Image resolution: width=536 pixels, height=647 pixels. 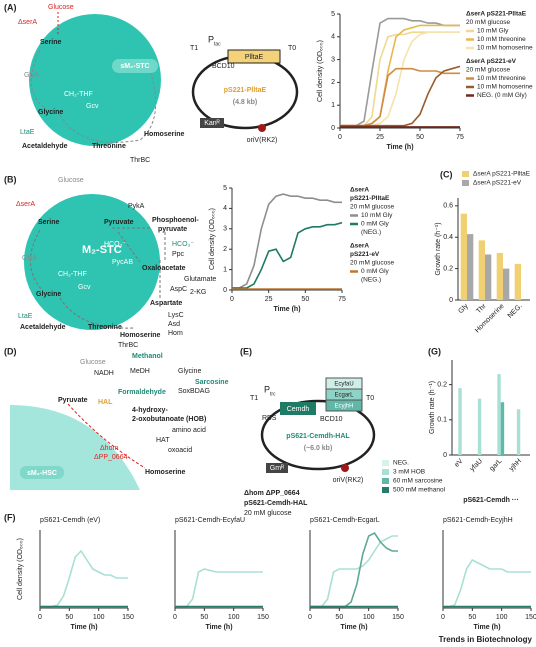 I want to click on x-tick-label: 150, so click(x=530, y=617).